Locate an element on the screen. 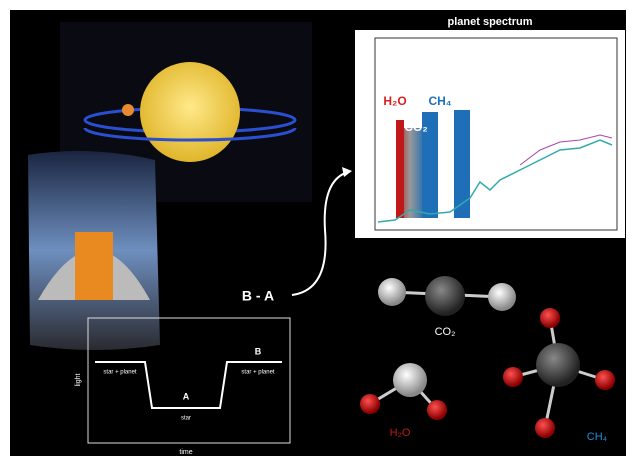 This screenshot has height=466, width=636. orbit-front is located at coordinates (190, 134).